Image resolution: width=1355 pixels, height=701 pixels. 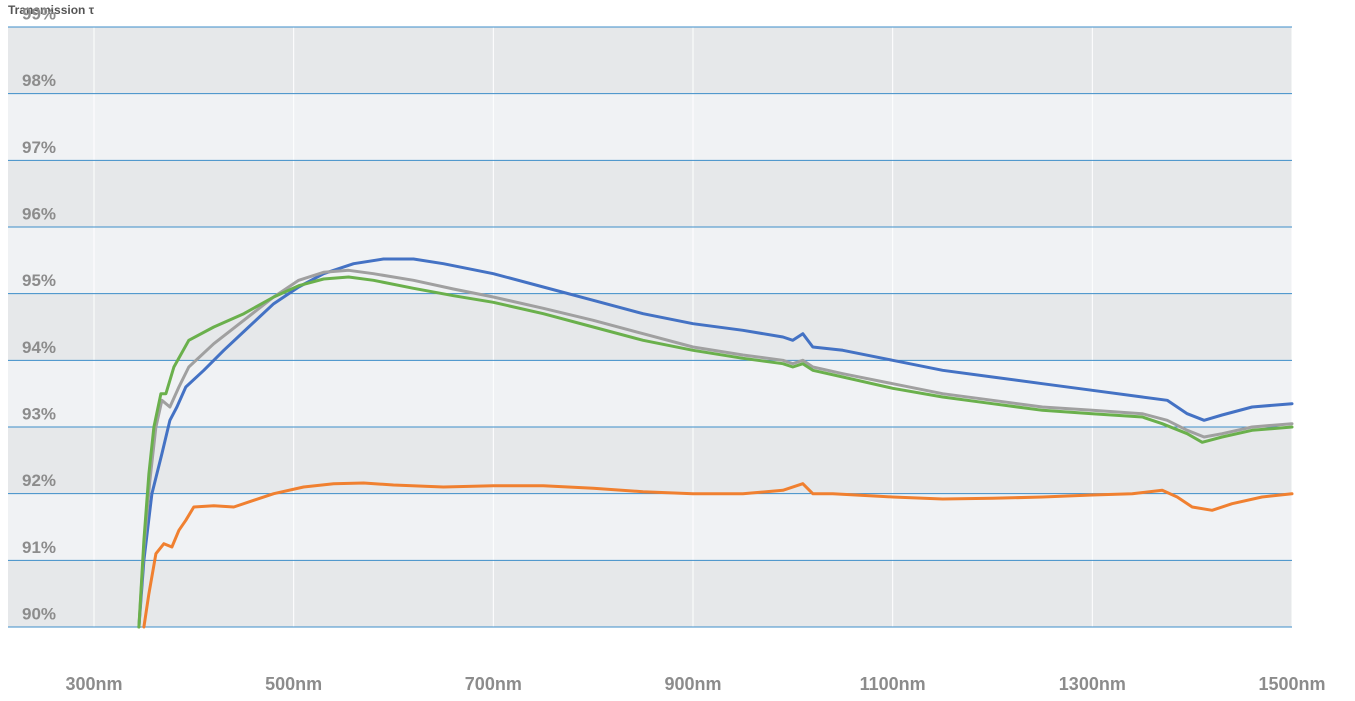 I want to click on y-tick-label: 94%, so click(x=39, y=347).